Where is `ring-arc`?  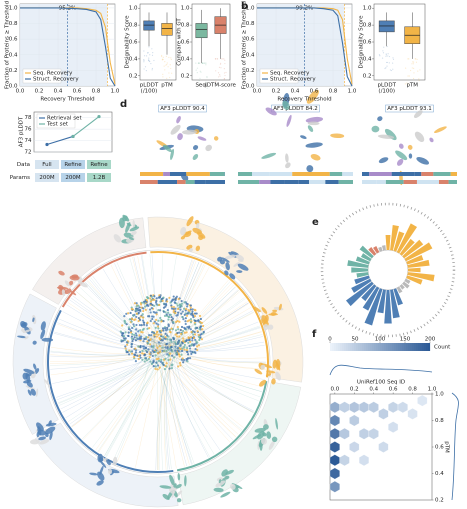 ring-arc is located at coordinates (104, 279).